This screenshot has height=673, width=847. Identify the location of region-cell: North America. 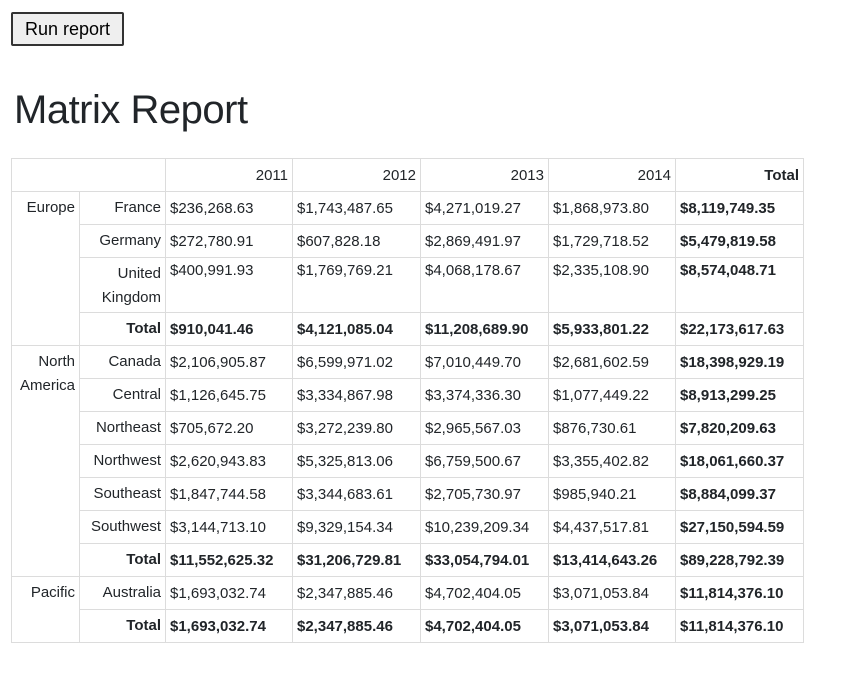
(45, 461).